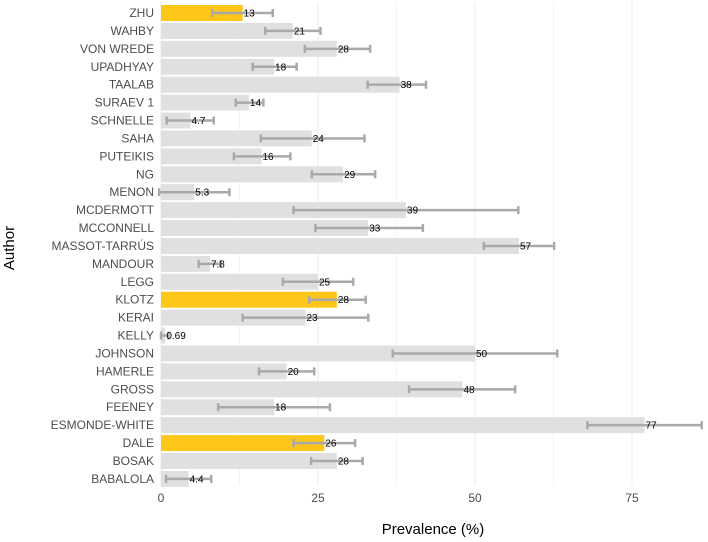  What do you see at coordinates (249, 299) in the screenshot?
I see `bar-klotz` at bounding box center [249, 299].